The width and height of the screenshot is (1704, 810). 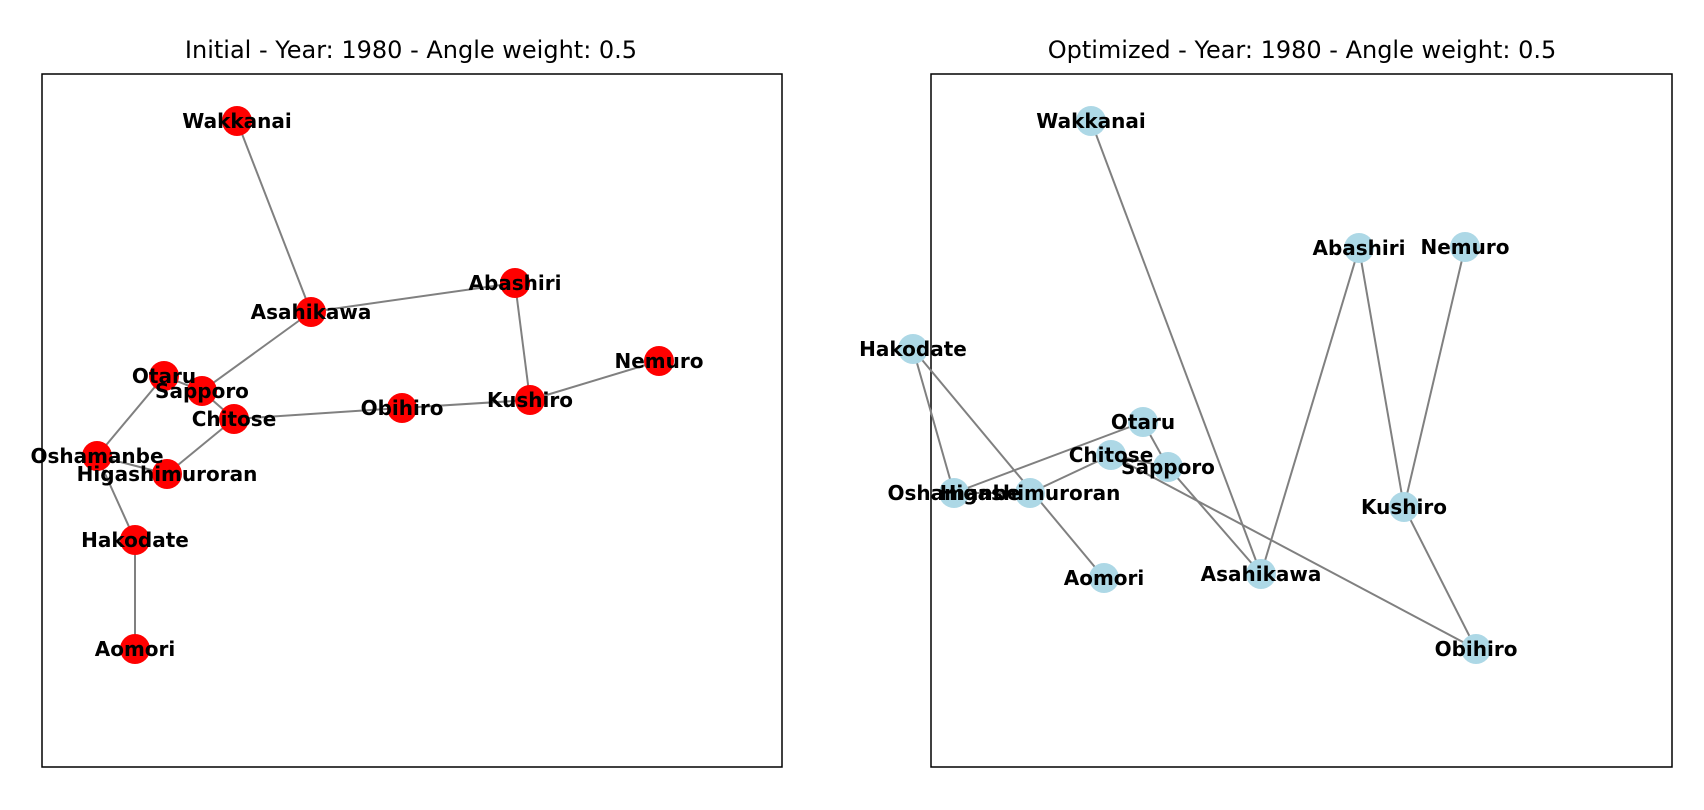 I want to click on optimized-edge-kushiro-nemuro, so click(x=1434, y=377).